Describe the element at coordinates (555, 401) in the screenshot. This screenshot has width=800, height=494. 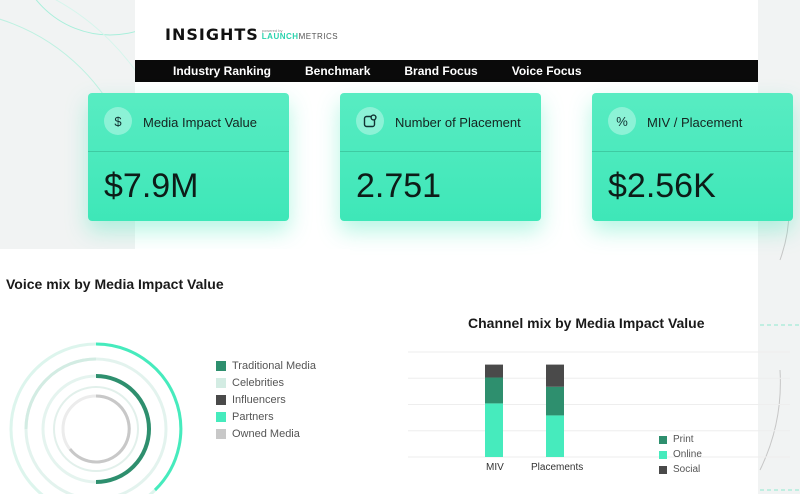
I see `bar-placements-print` at that location.